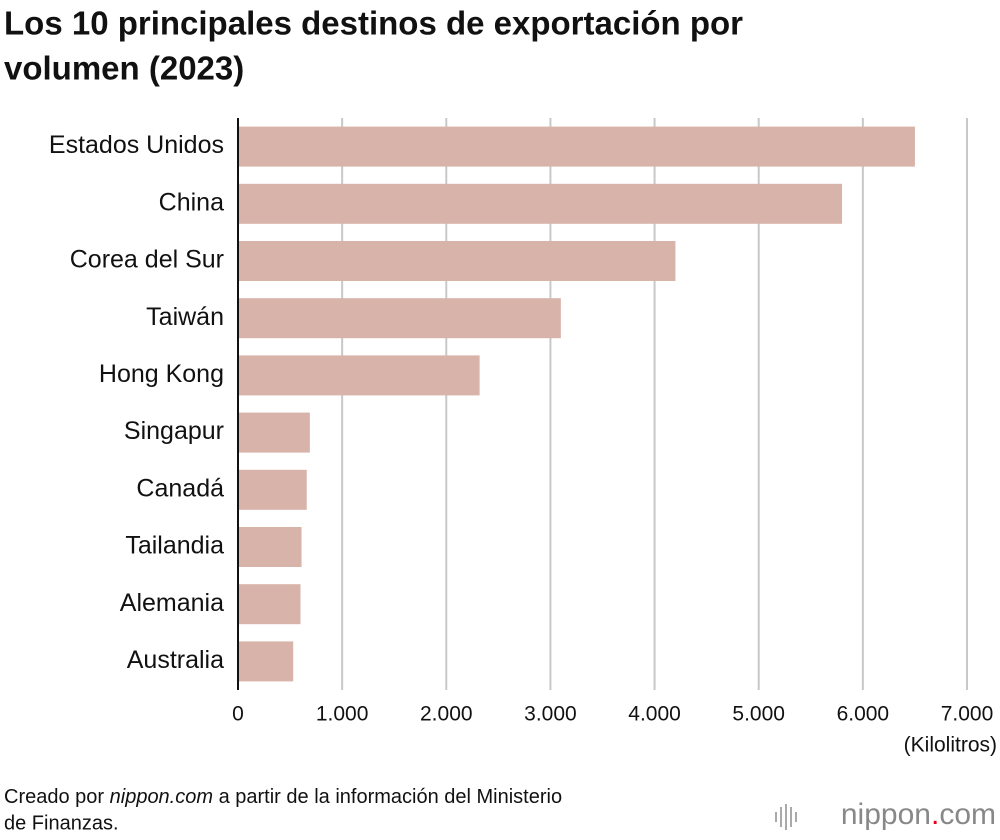  I want to click on source-text: de Finanzas., so click(61, 823).